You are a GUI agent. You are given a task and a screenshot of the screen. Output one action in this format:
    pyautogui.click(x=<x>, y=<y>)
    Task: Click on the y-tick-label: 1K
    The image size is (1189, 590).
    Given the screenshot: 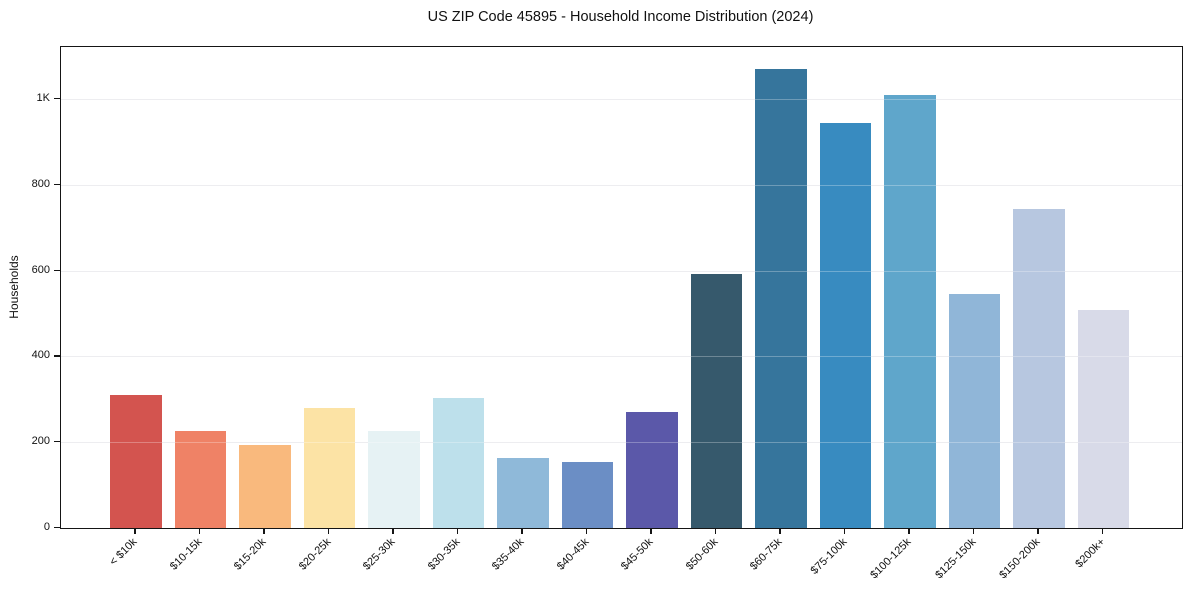 What is the action you would take?
    pyautogui.click(x=43, y=98)
    